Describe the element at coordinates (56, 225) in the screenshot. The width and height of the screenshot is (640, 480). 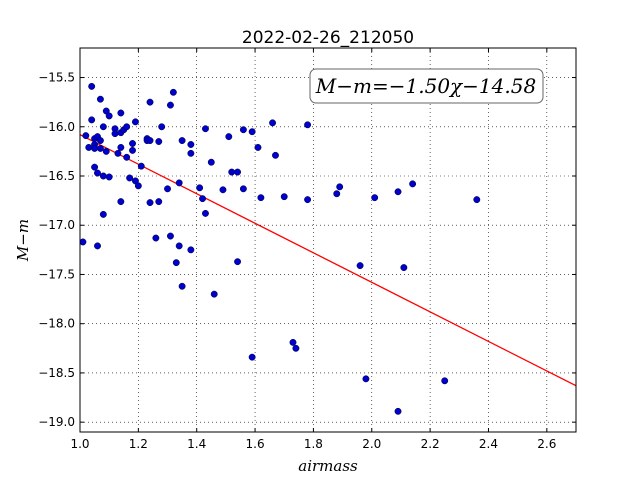
I see `y-tick-label: −17.0` at that location.